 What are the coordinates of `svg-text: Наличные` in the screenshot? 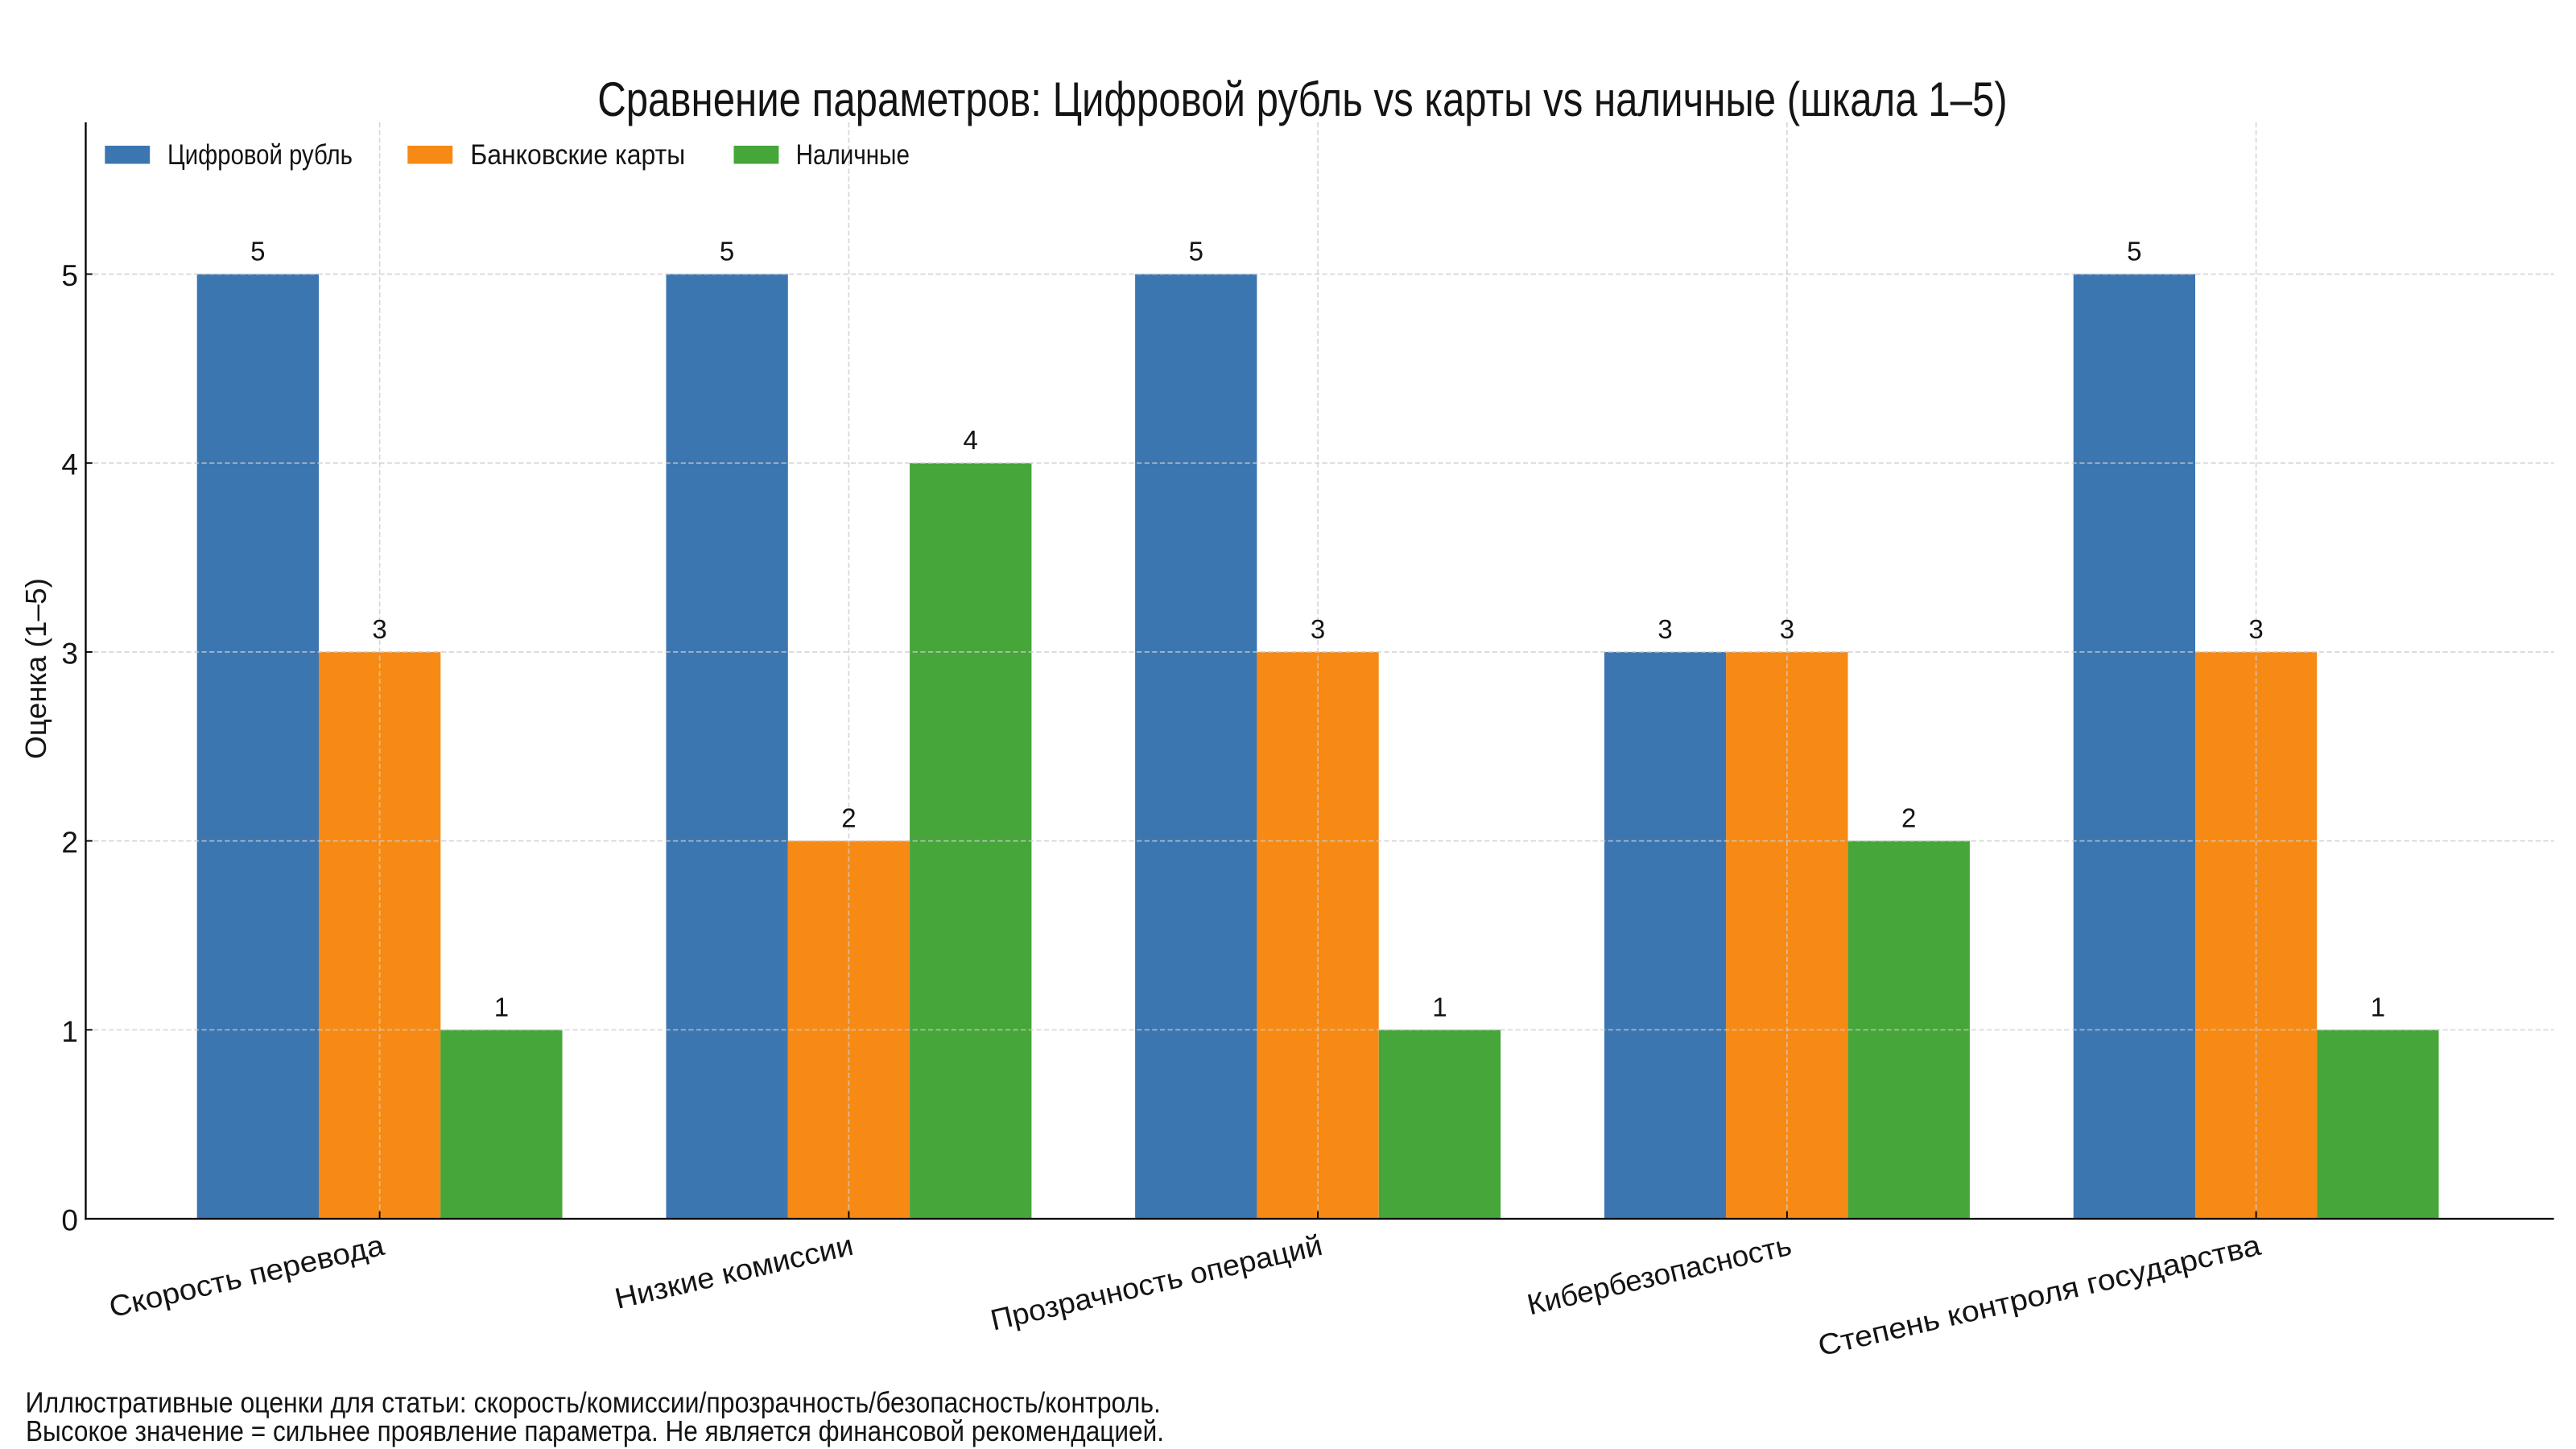 It's located at (853, 154).